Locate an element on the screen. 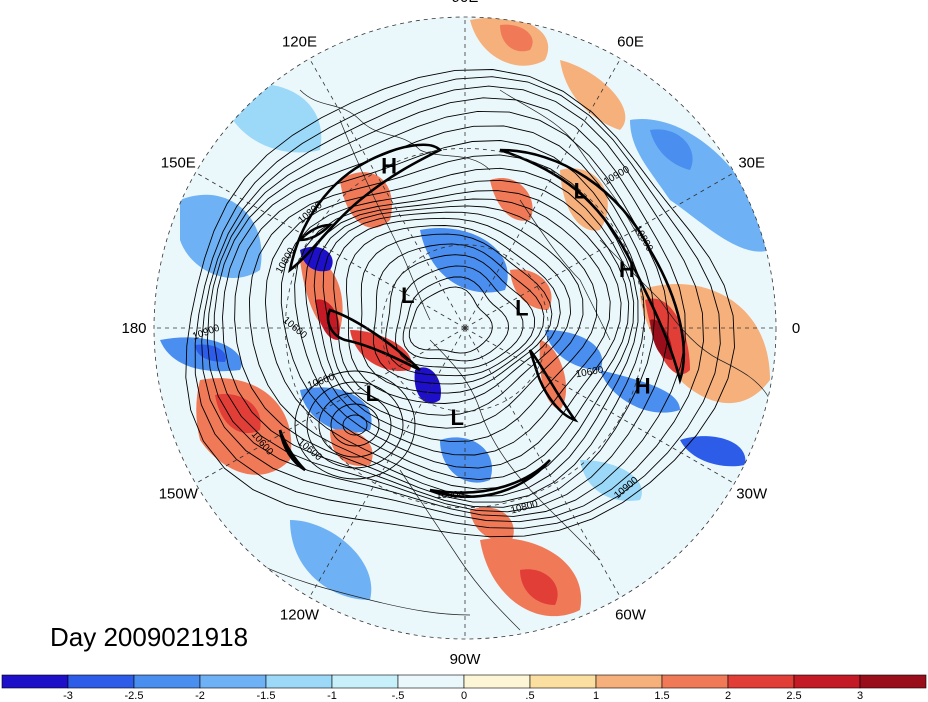  longitude-label: 30W is located at coordinates (752, 494).